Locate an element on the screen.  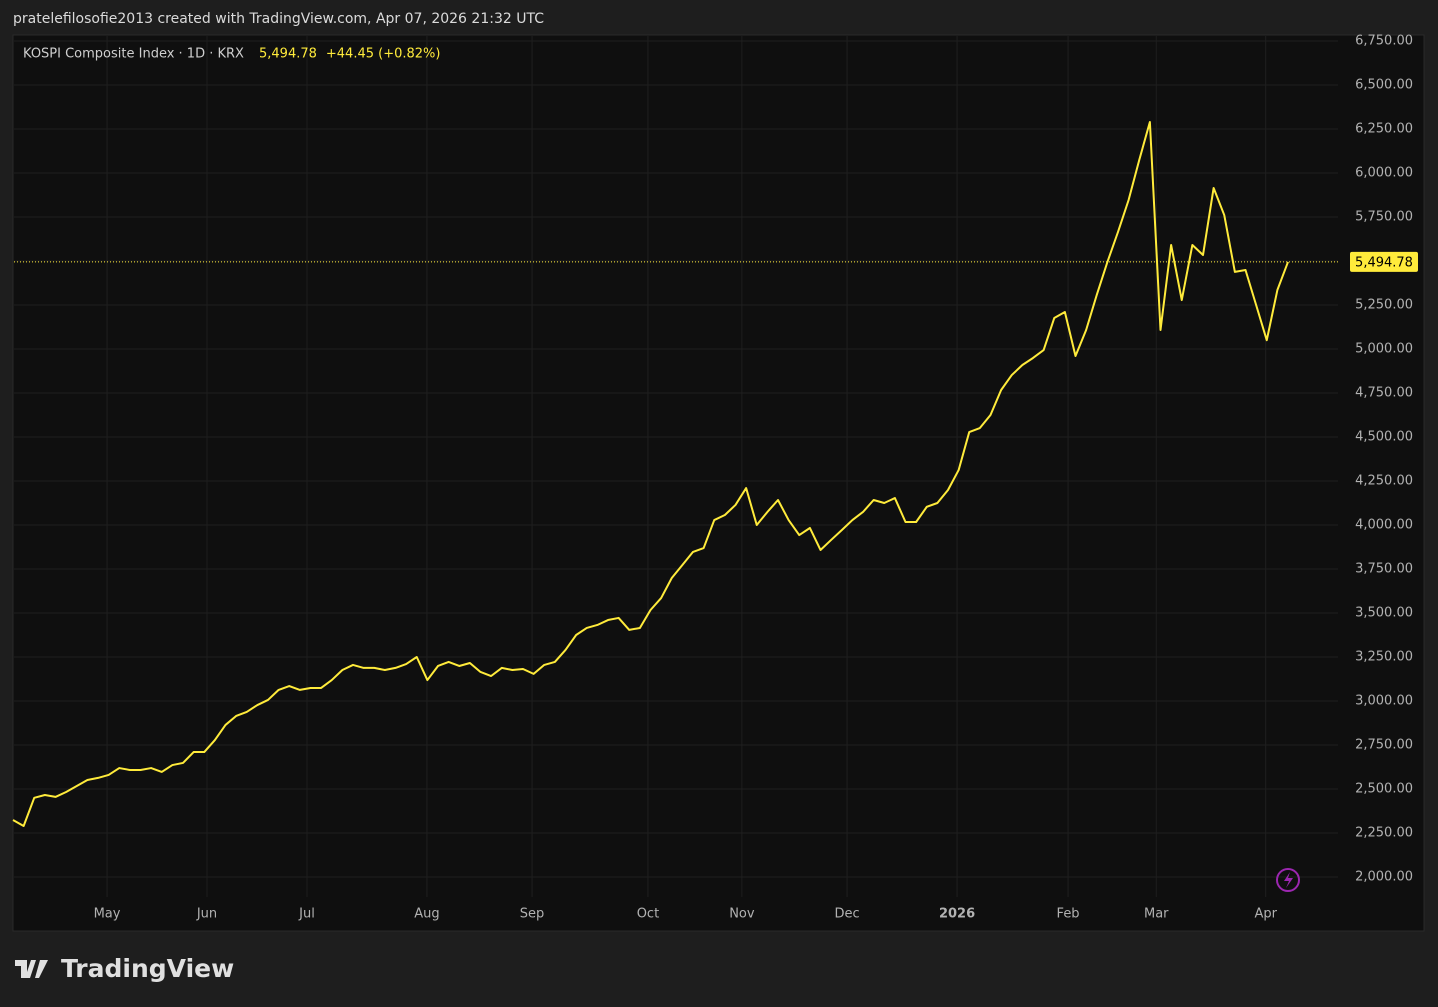
y-tick-label: 3,750.00 is located at coordinates (1384, 569).